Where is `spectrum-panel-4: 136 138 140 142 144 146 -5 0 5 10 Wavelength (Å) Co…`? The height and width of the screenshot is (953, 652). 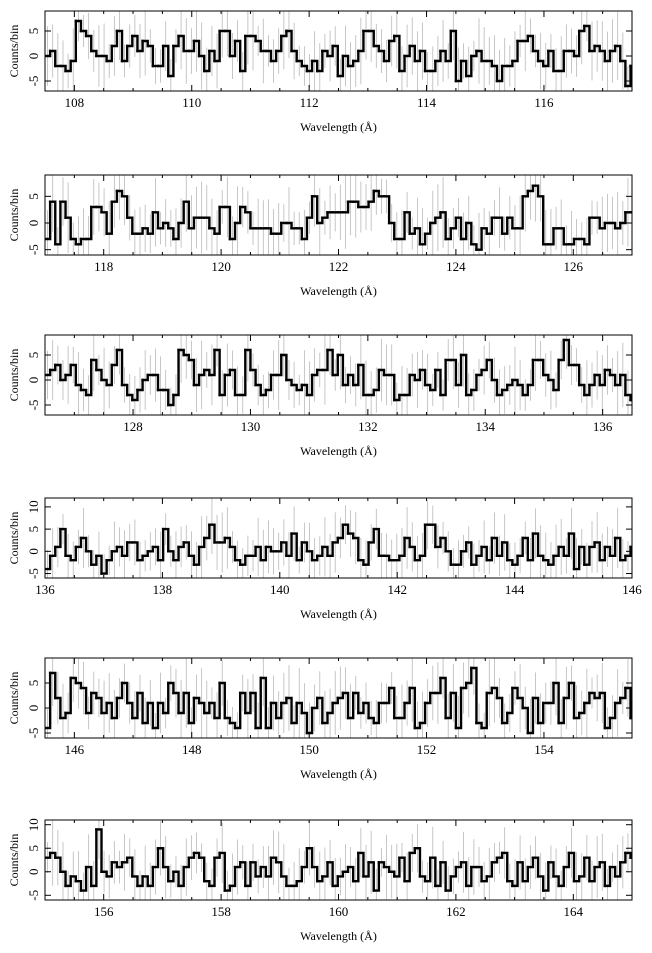
spectrum-panel-4: 136 138 140 142 144 146 -5 0 5 10 Wavelength (Å) Co… is located at coordinates (324, 559).